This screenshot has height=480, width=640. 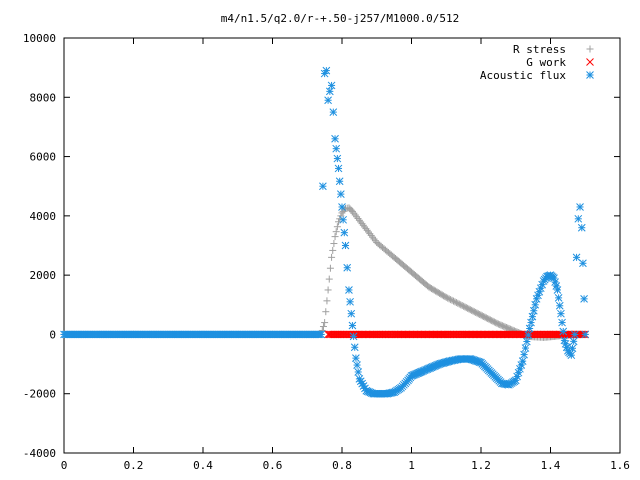 I want to click on x-tick-label: 0, so click(x=64, y=465).